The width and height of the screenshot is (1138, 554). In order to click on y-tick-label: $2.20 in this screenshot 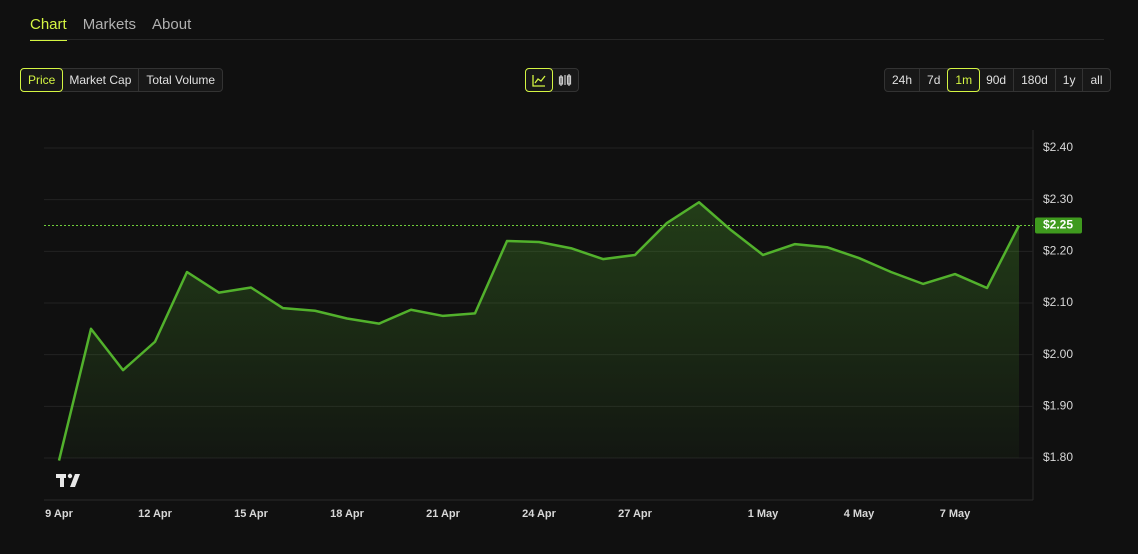, I will do `click(1058, 251)`.